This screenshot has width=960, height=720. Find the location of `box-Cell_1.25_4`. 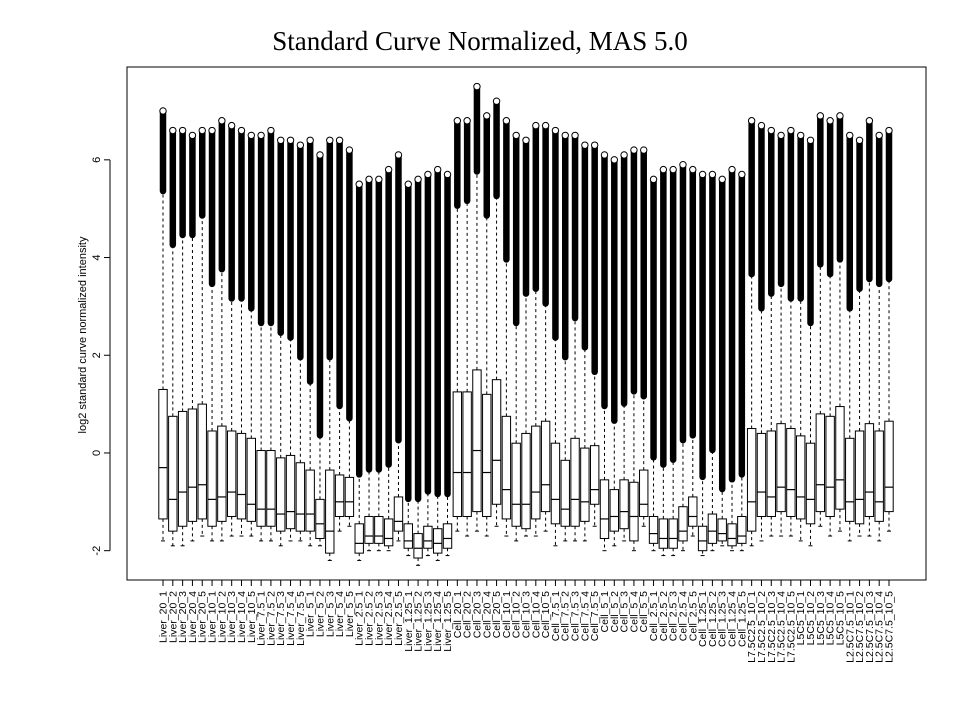

box-Cell_1.25_4 is located at coordinates (732, 358).